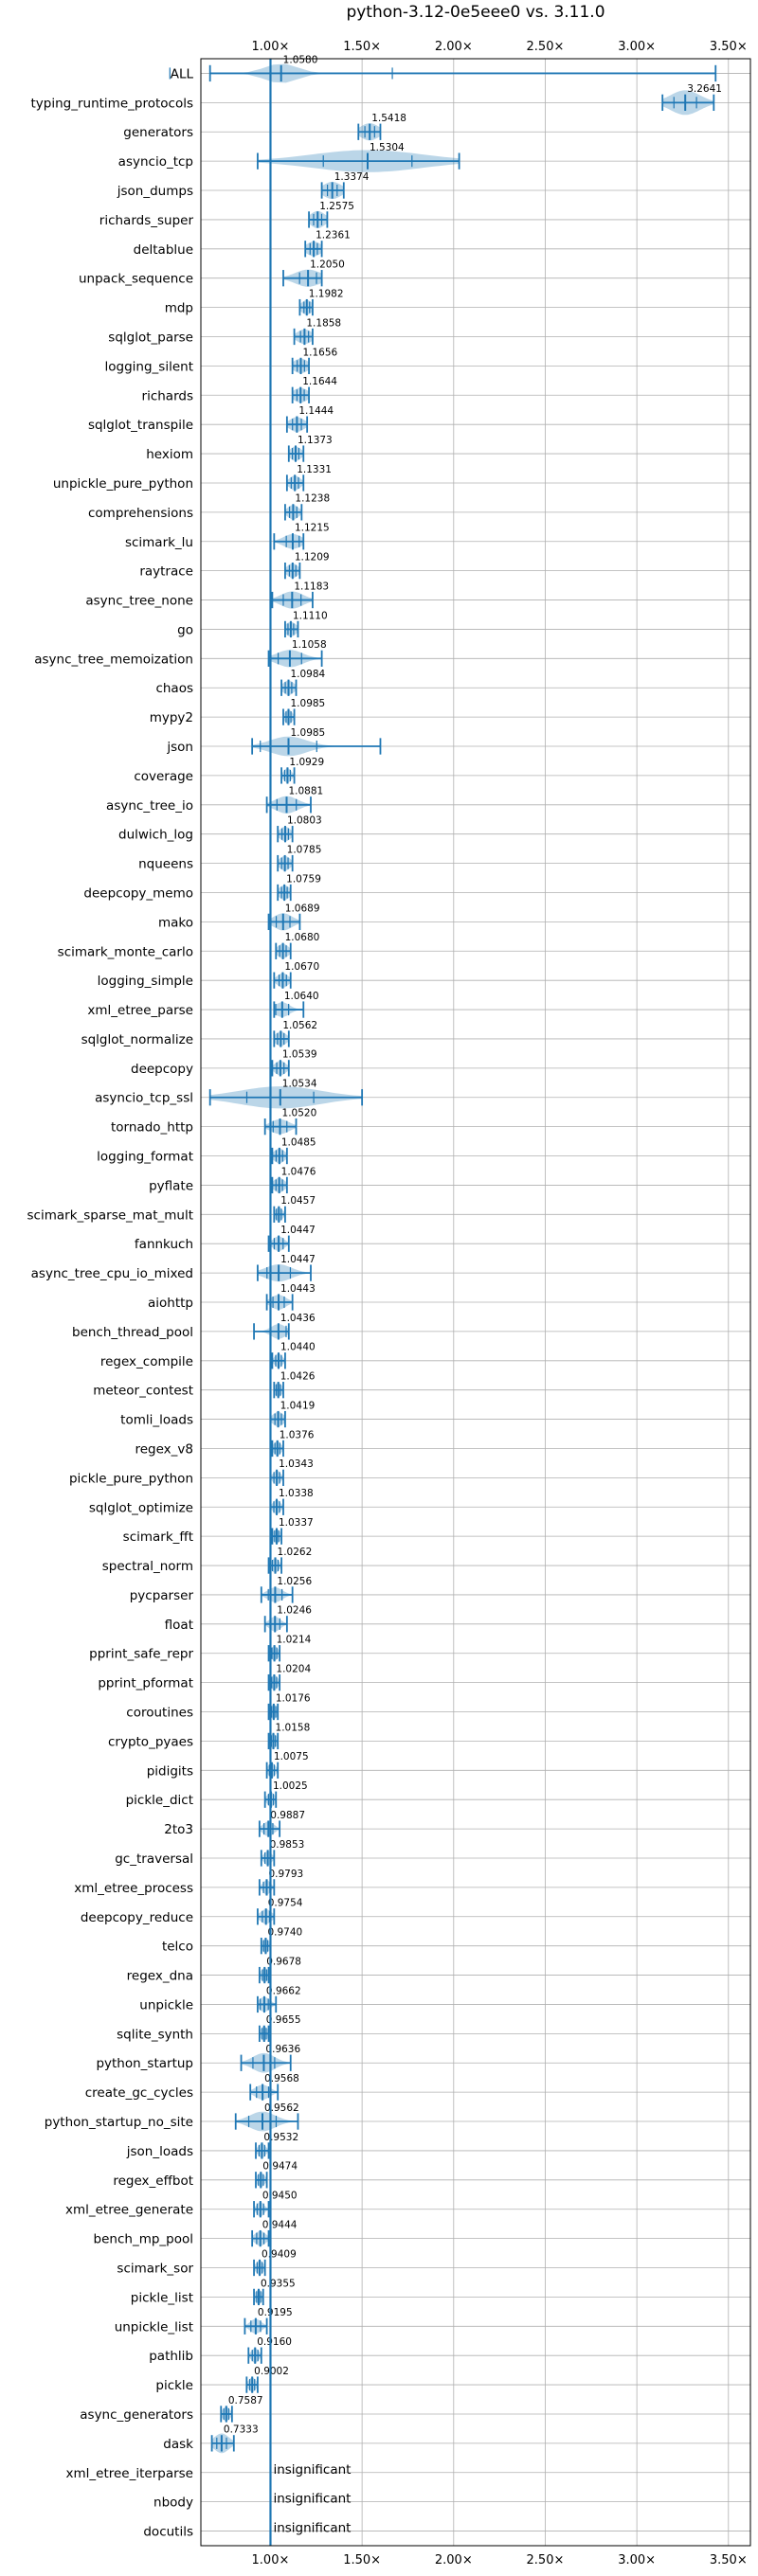 The image size is (758, 2576). I want to click on violin-group: 0.9793, so click(280, 1882).